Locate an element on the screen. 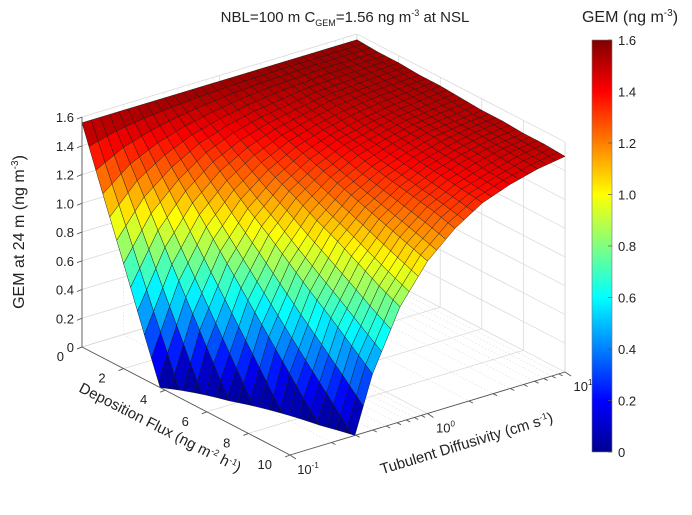 This screenshot has width=692, height=515. colorbar-tick-label: 1.6 is located at coordinates (627, 40).